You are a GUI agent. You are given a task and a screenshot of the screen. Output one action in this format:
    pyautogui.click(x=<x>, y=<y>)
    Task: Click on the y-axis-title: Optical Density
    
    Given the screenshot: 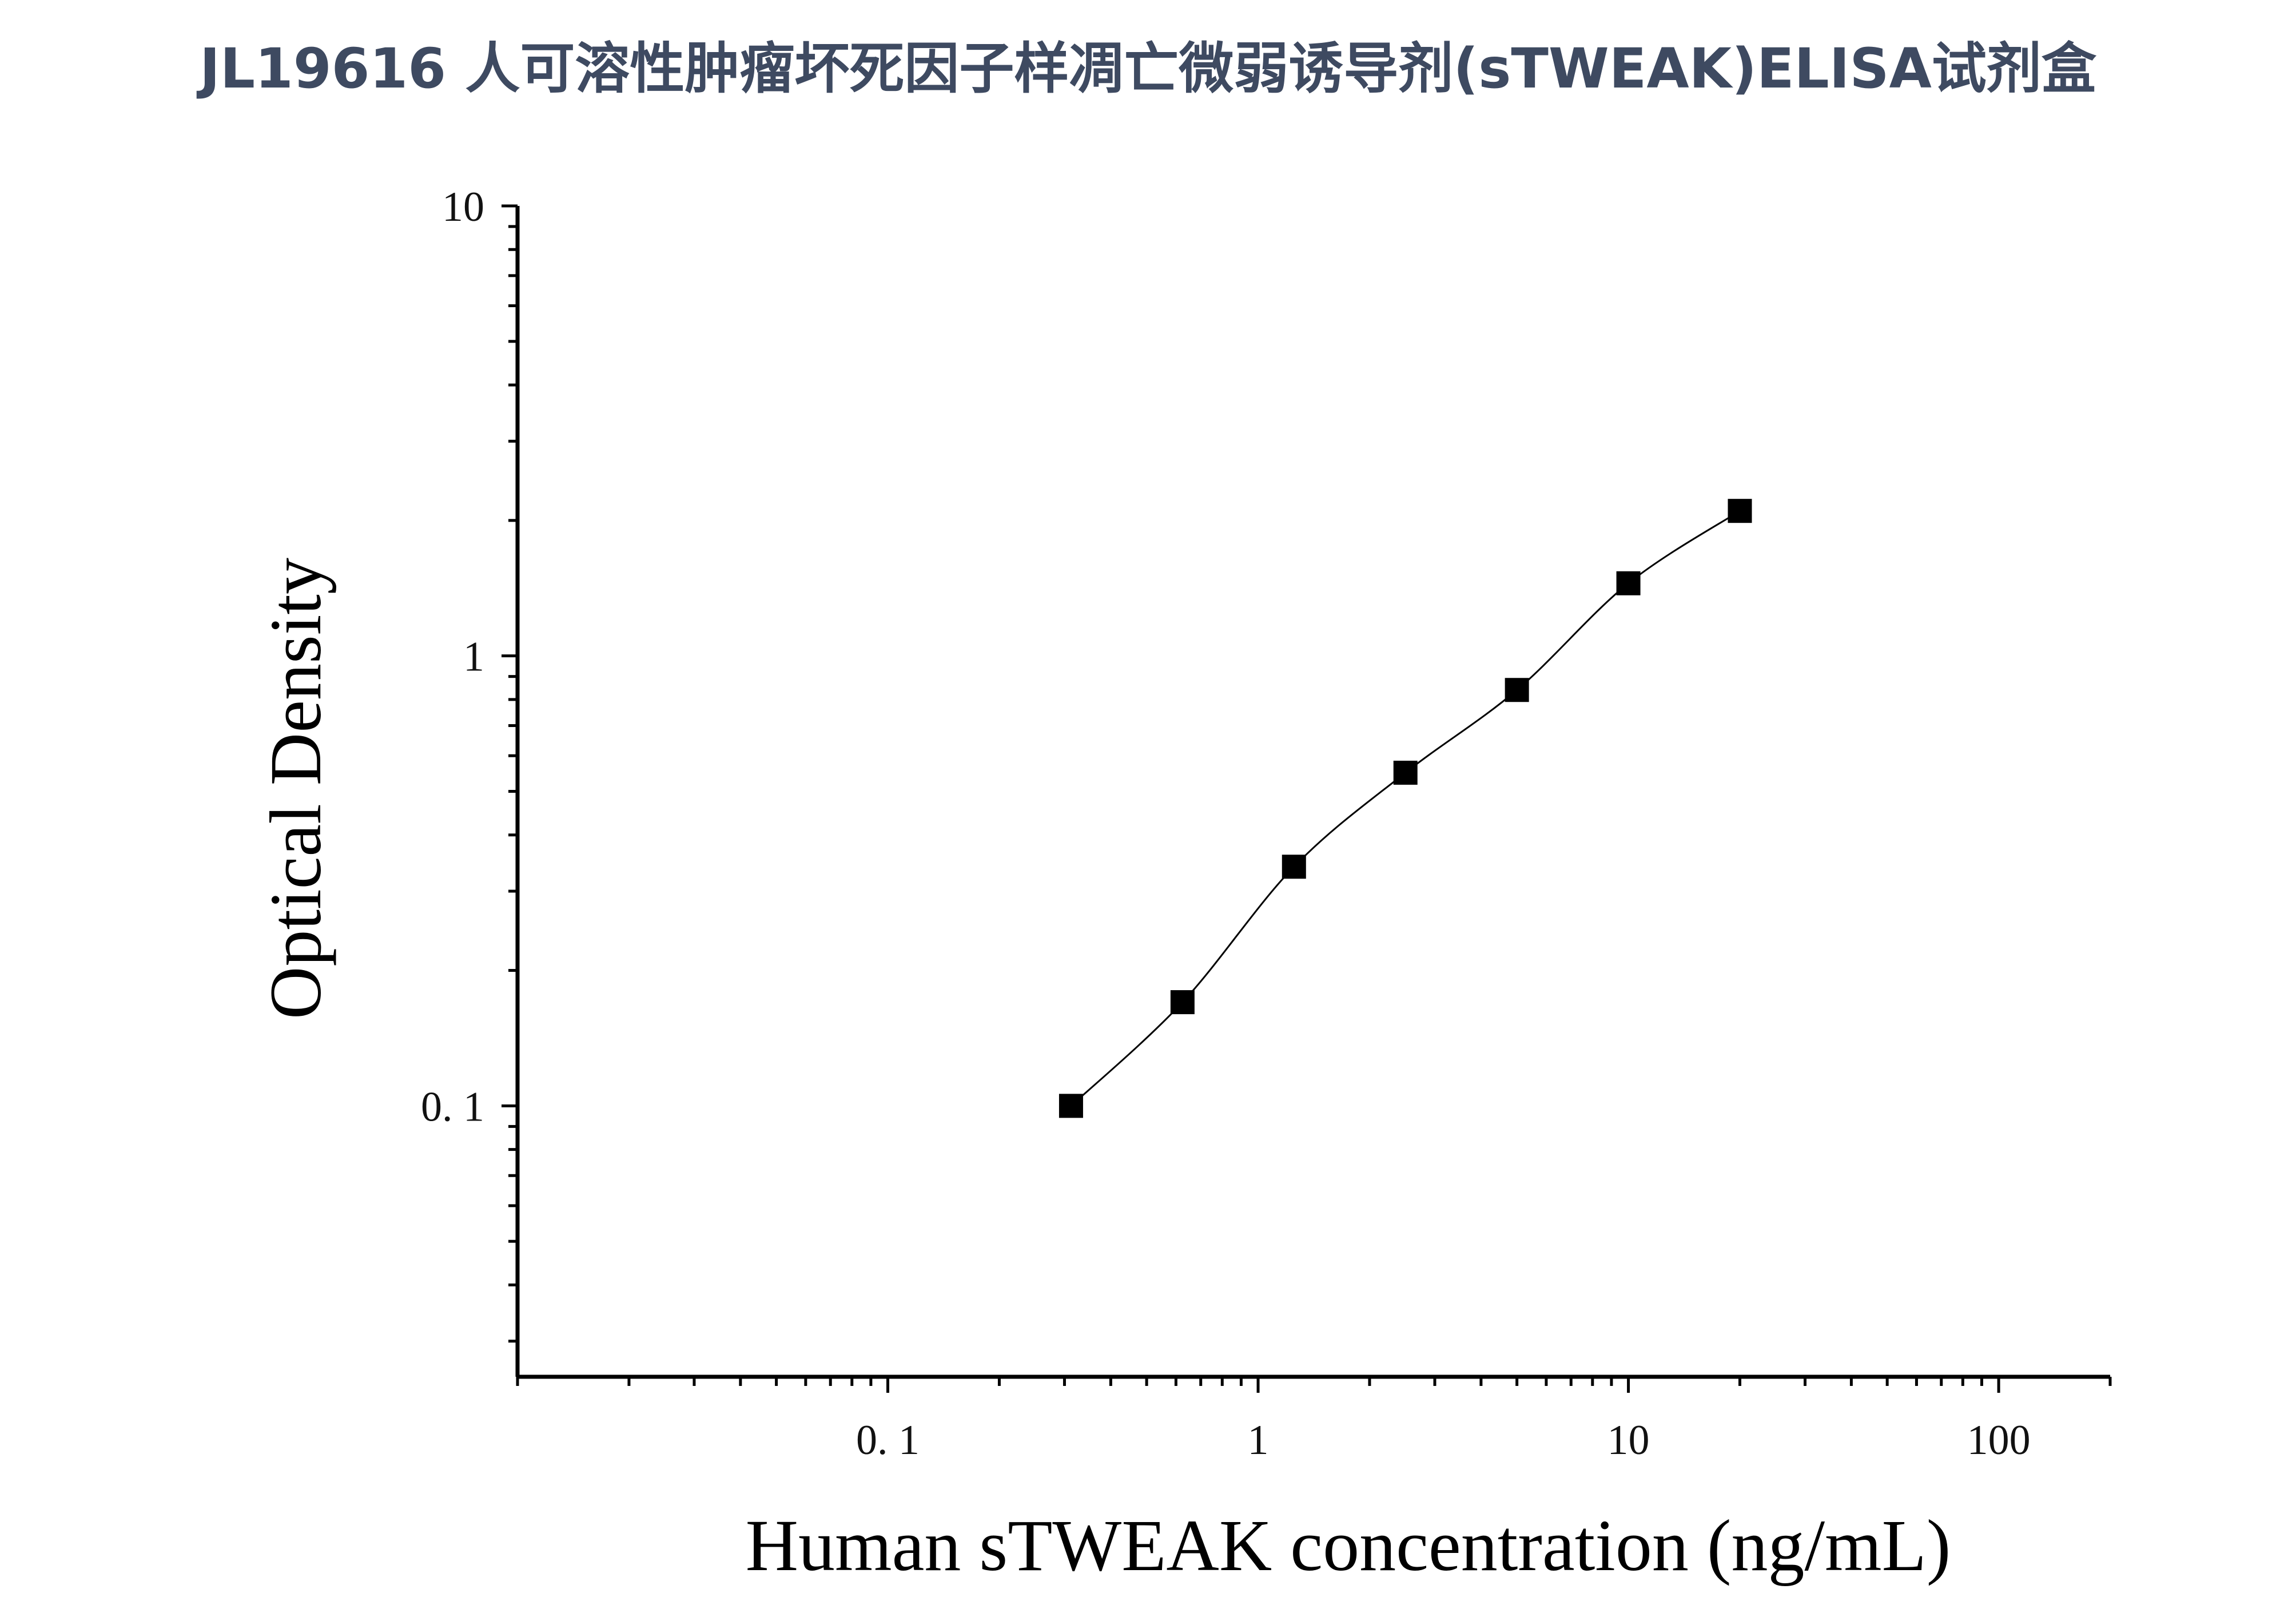 What is the action you would take?
    pyautogui.click(x=296, y=788)
    